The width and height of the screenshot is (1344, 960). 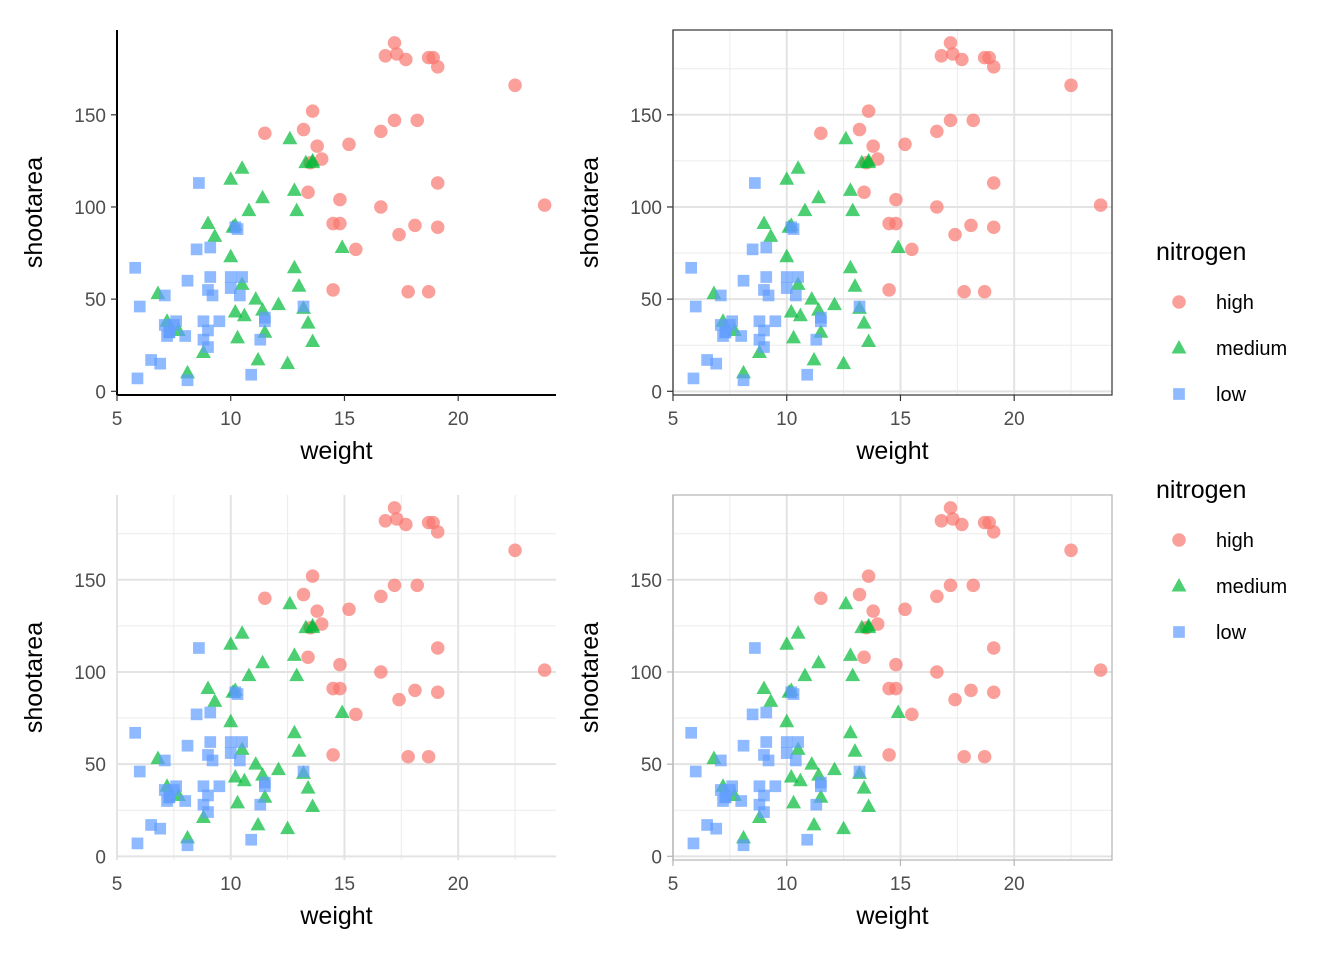 What do you see at coordinates (891, 916) in the screenshot?
I see `x-axis-title: weight` at bounding box center [891, 916].